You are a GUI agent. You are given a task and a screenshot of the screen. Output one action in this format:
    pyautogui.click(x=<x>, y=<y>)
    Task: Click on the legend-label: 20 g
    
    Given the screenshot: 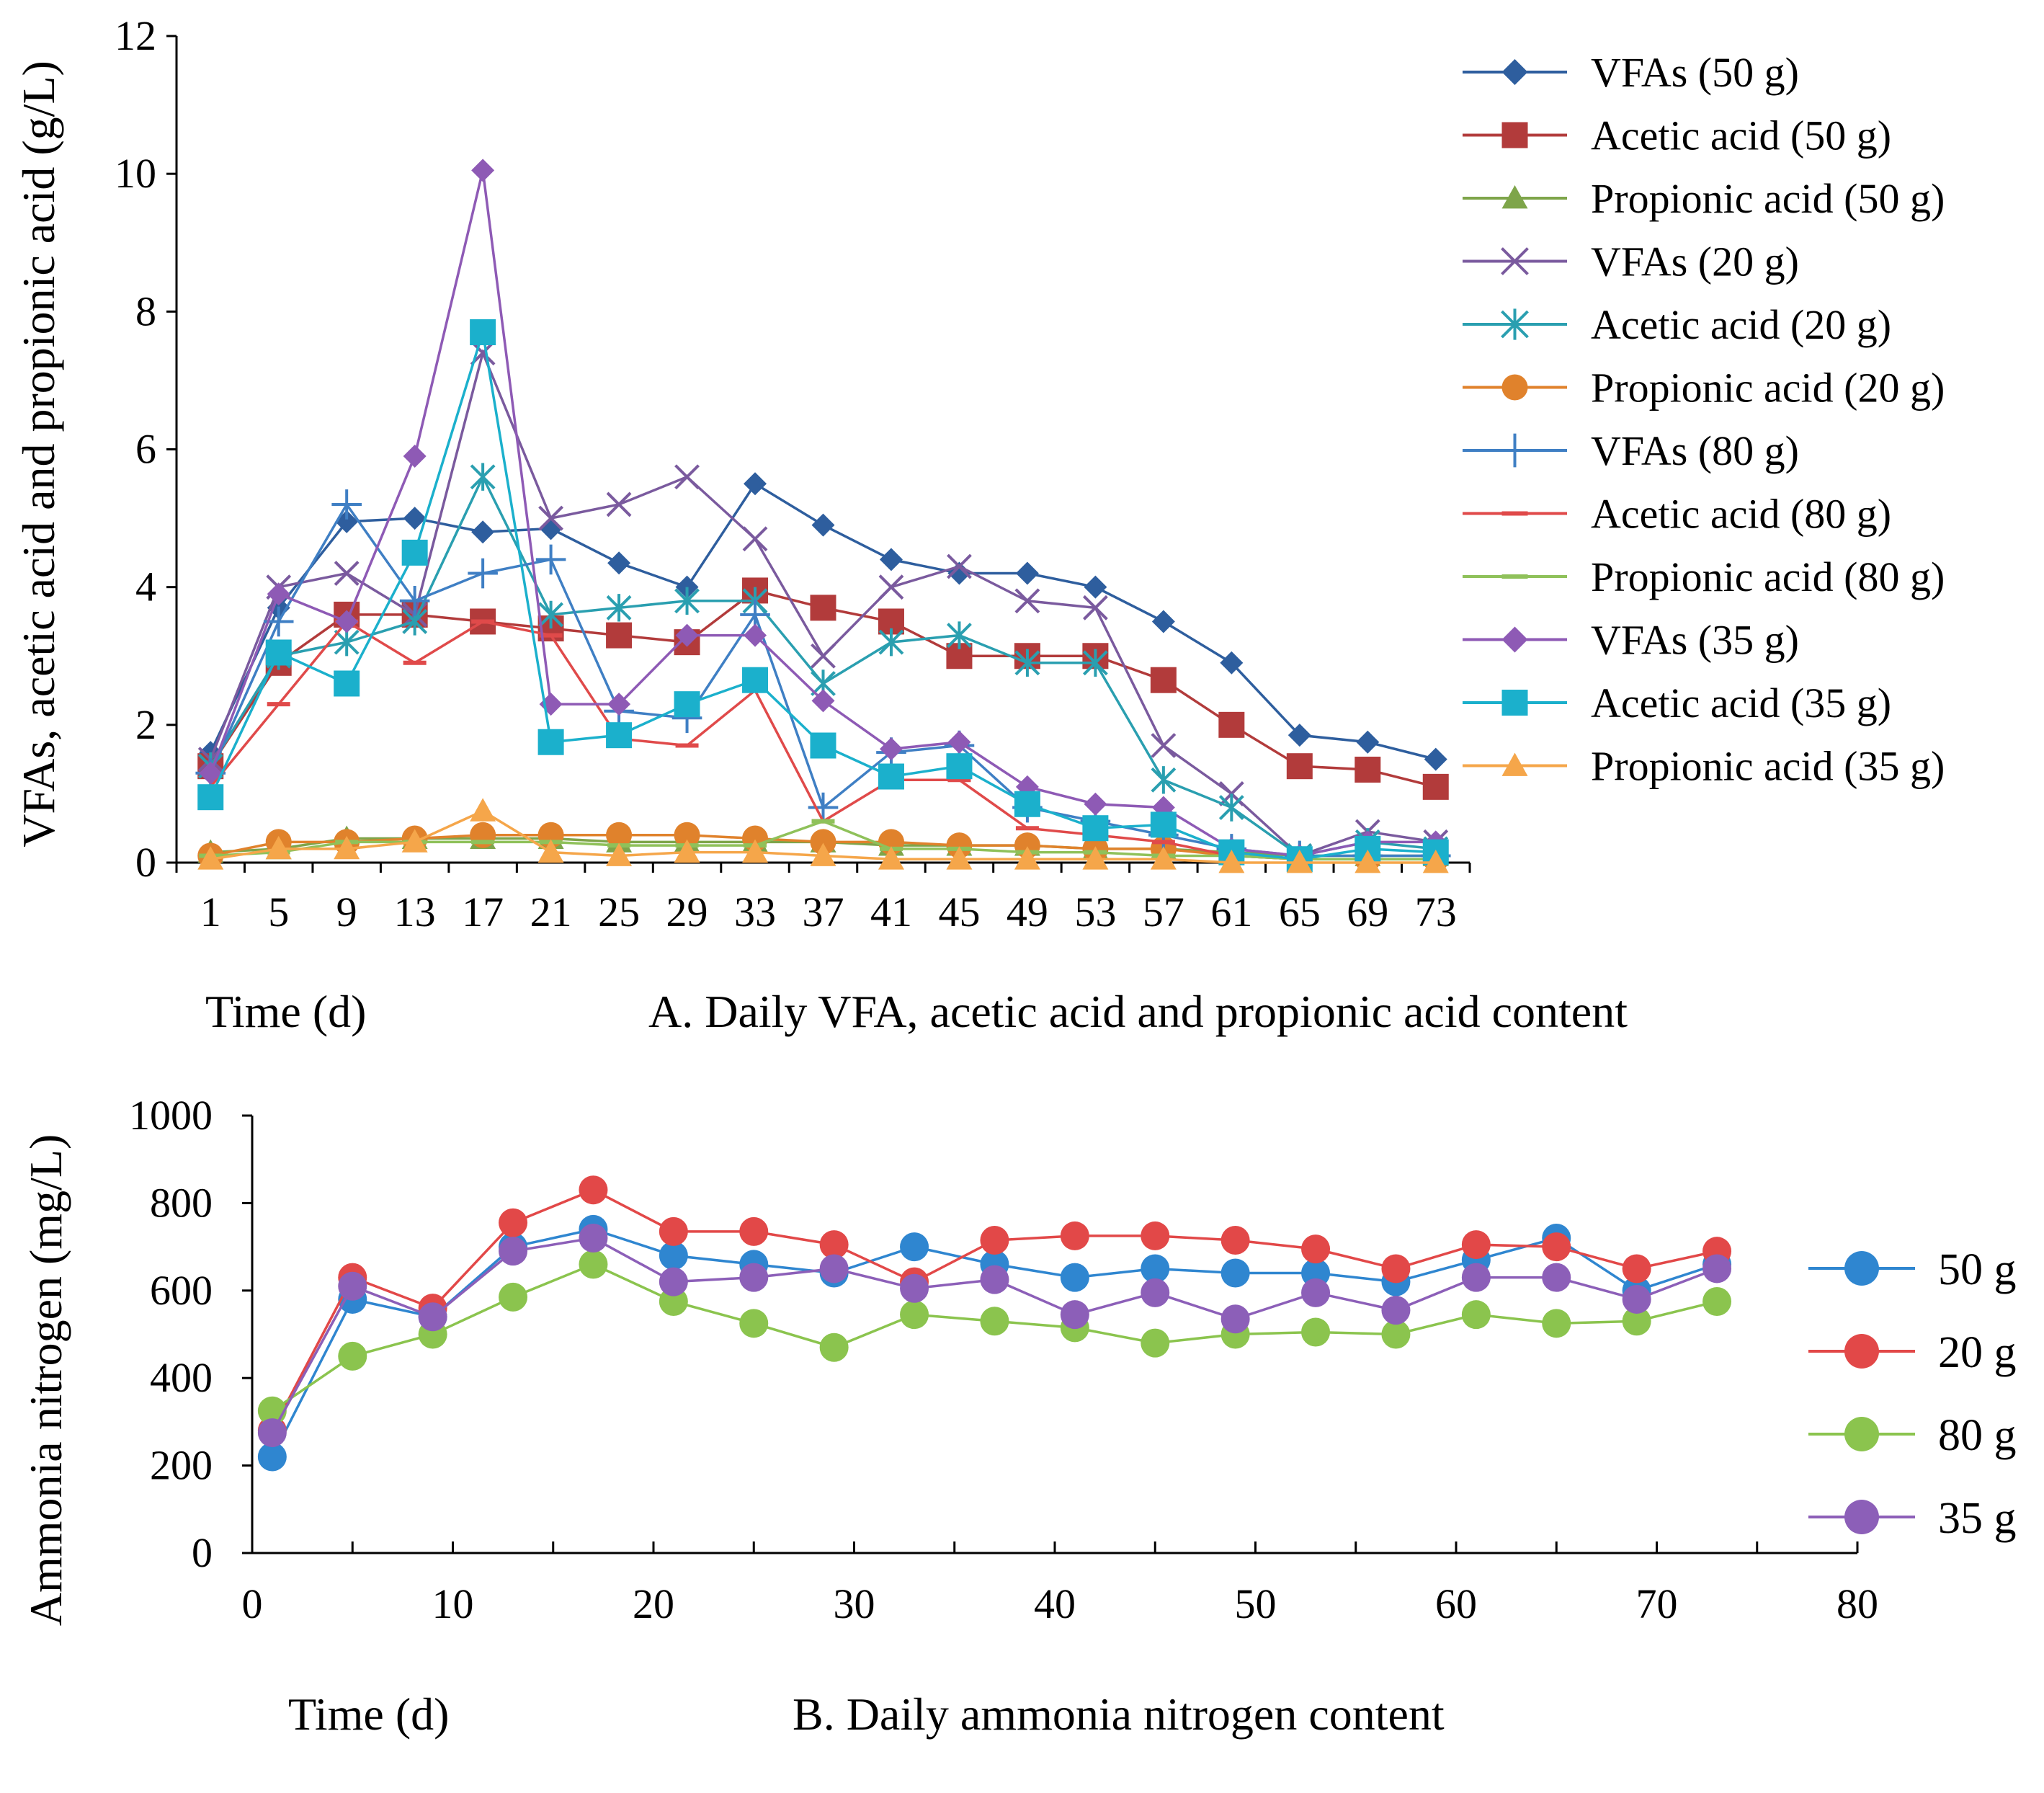 What is the action you would take?
    pyautogui.click(x=1978, y=1352)
    